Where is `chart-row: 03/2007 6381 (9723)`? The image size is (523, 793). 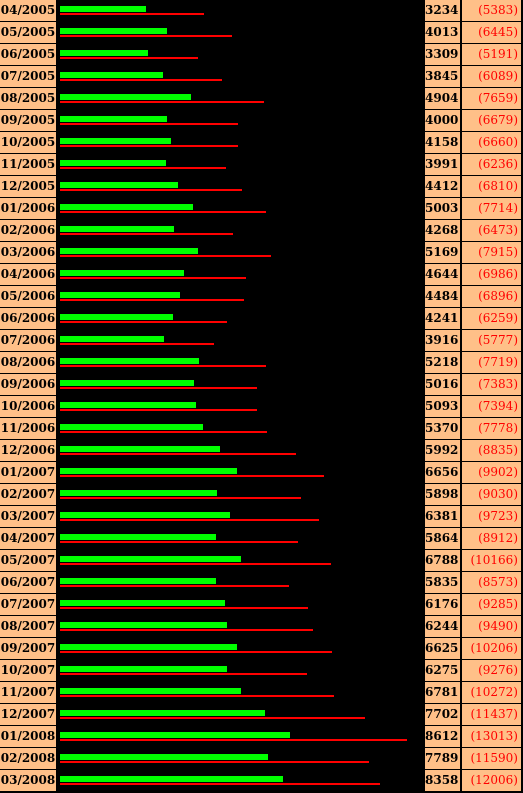
chart-row: 03/2007 6381 (9723) is located at coordinates (261, 517).